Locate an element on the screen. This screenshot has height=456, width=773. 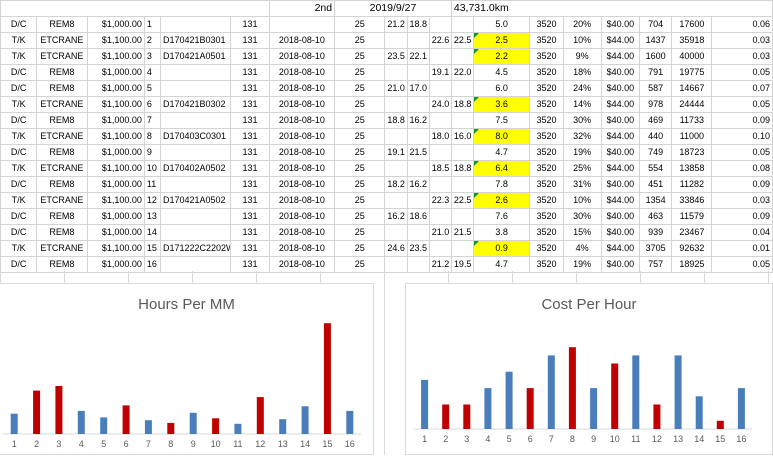
cell-hrs: 6.4 is located at coordinates (501, 168).